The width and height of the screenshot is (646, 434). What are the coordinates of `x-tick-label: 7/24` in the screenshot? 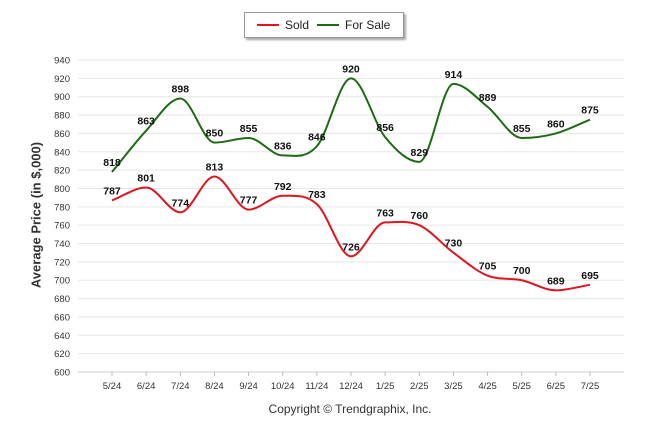 It's located at (180, 386).